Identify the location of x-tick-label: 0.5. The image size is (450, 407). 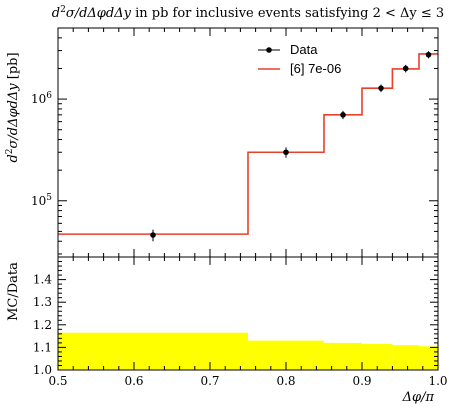
(57, 381).